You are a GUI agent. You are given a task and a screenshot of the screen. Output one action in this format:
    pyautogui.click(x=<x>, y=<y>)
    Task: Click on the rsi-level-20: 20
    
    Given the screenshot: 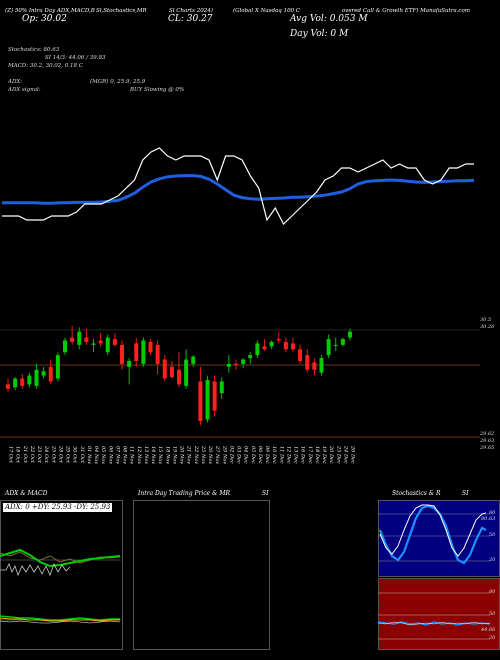 What is the action you would take?
    pyautogui.click(x=492, y=638)
    